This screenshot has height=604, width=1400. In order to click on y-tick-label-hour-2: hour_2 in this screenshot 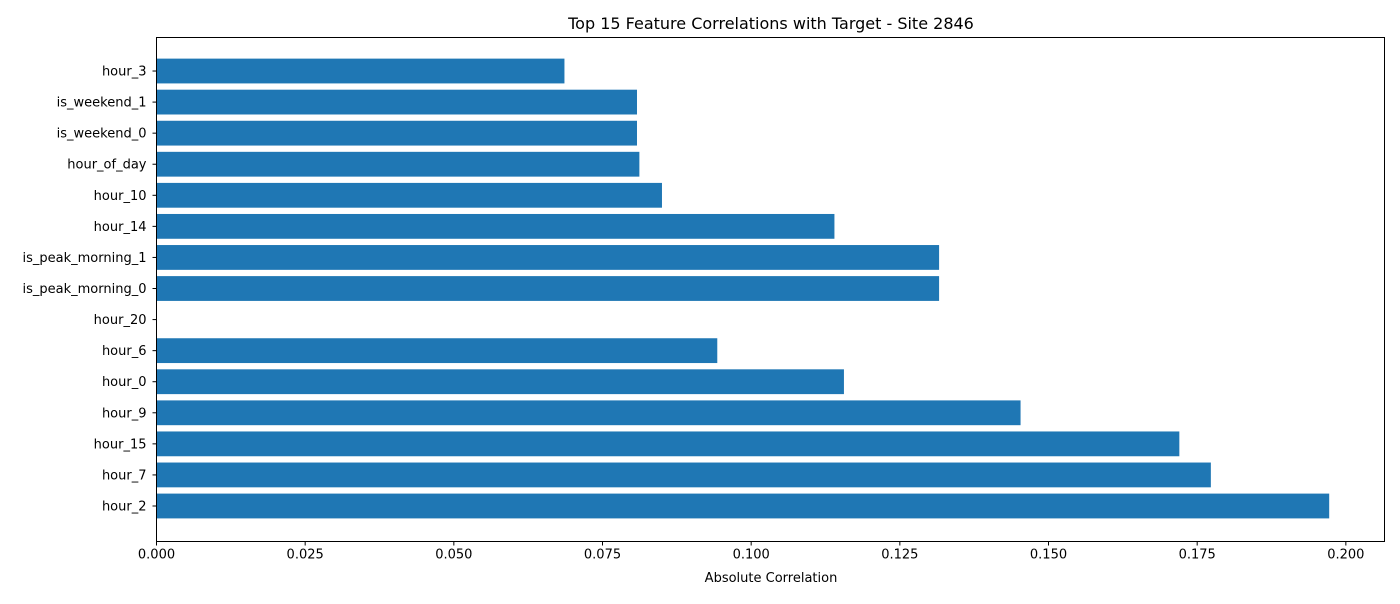, I will do `click(124, 507)`.